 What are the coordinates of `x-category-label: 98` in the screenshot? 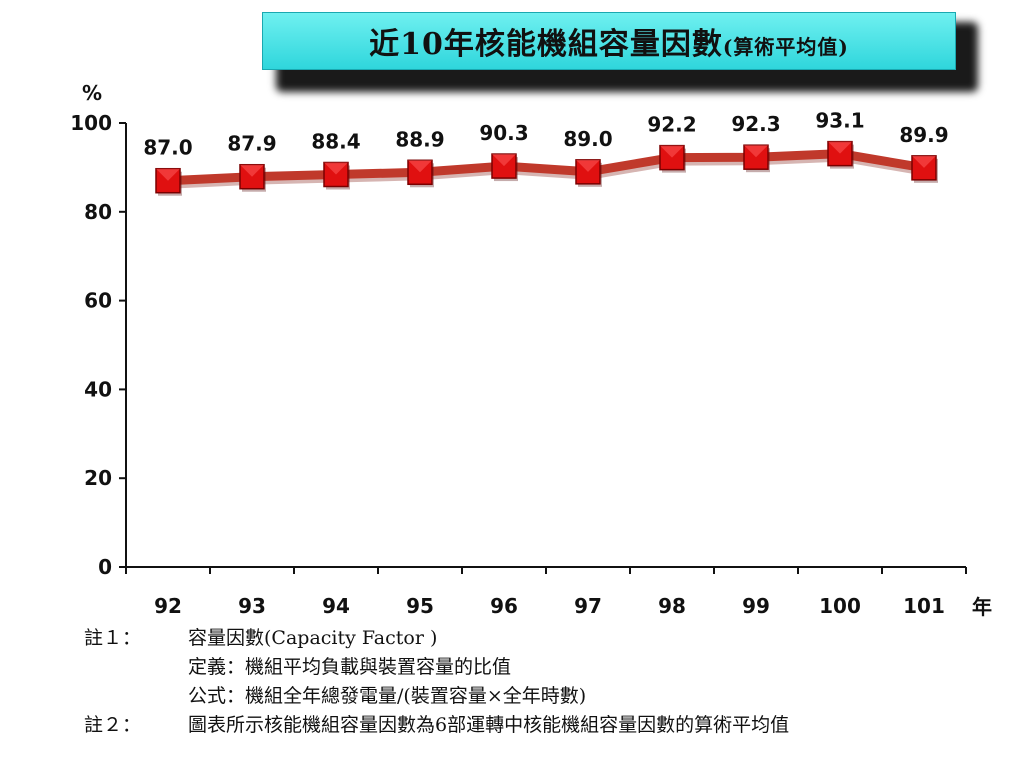 It's located at (672, 606).